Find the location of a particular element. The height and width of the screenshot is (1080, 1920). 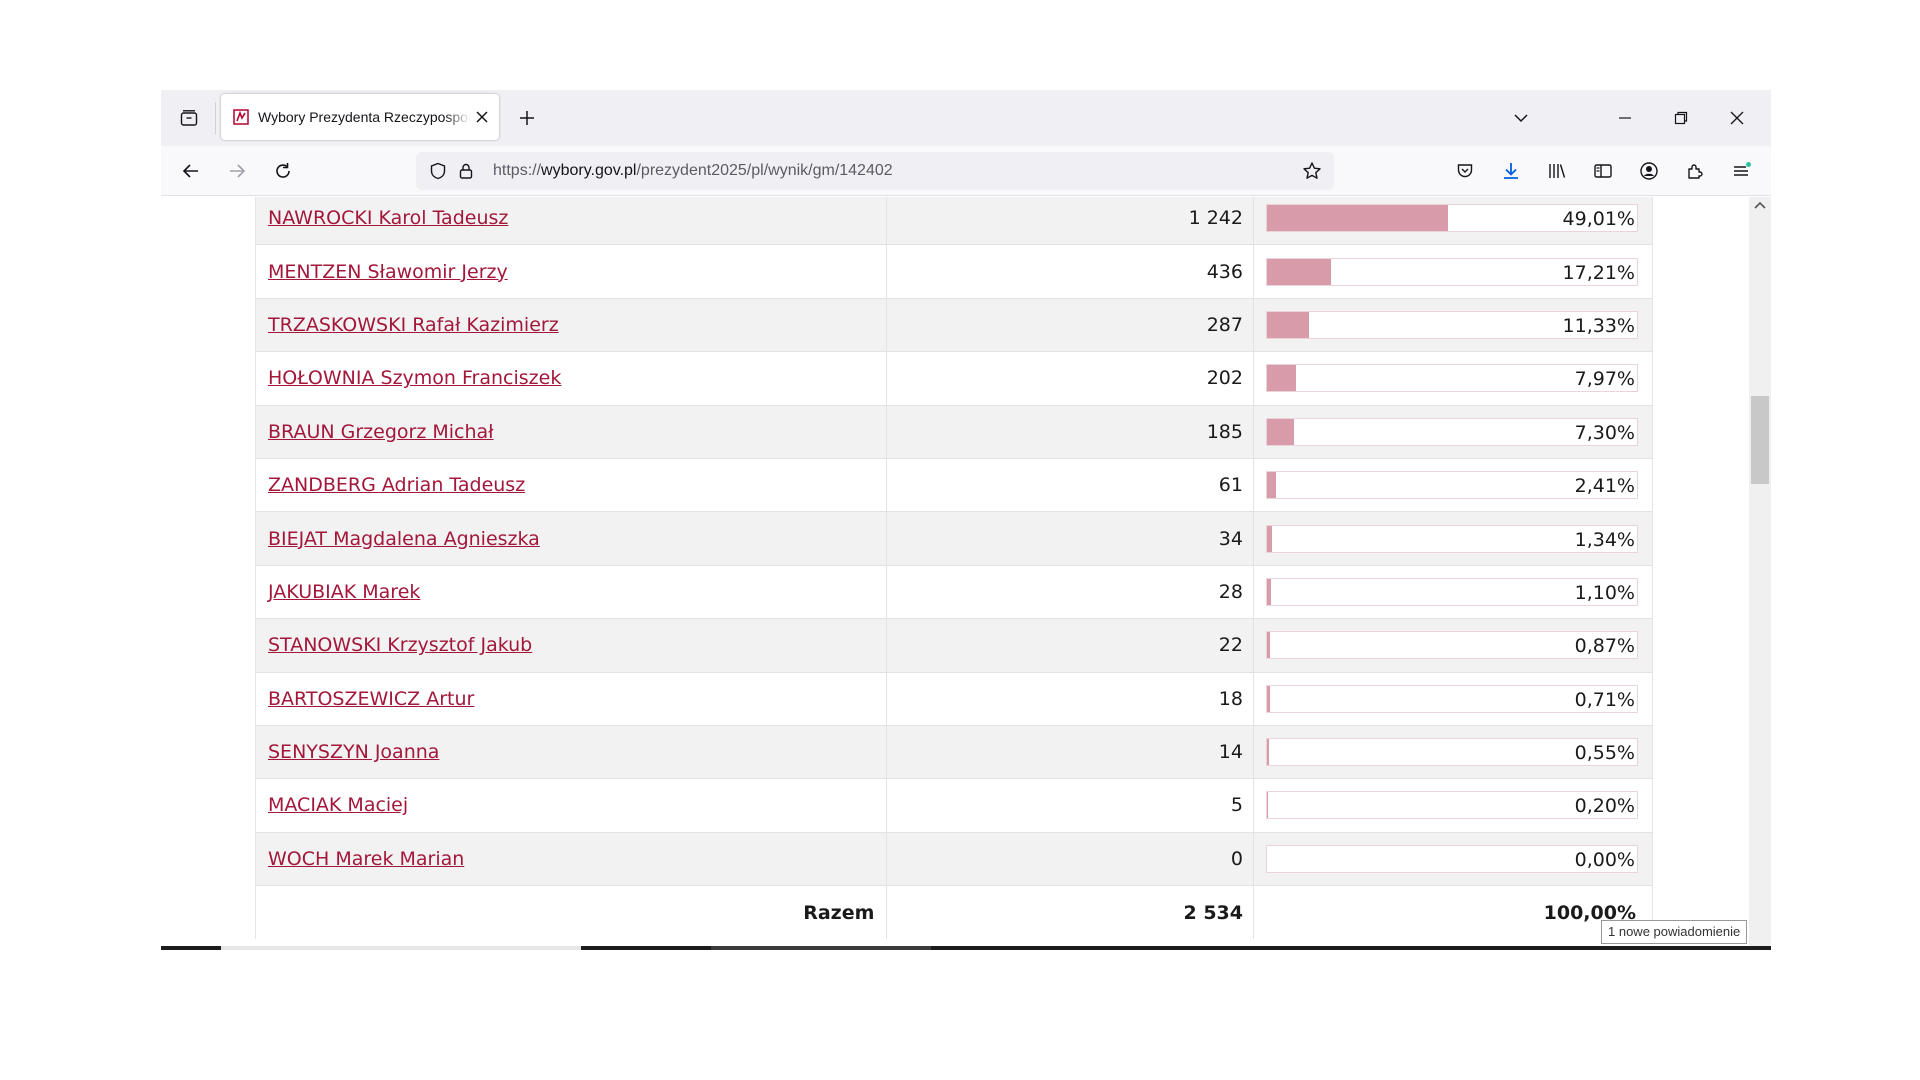

percent-cell: 1,10% is located at coordinates (1453, 591).